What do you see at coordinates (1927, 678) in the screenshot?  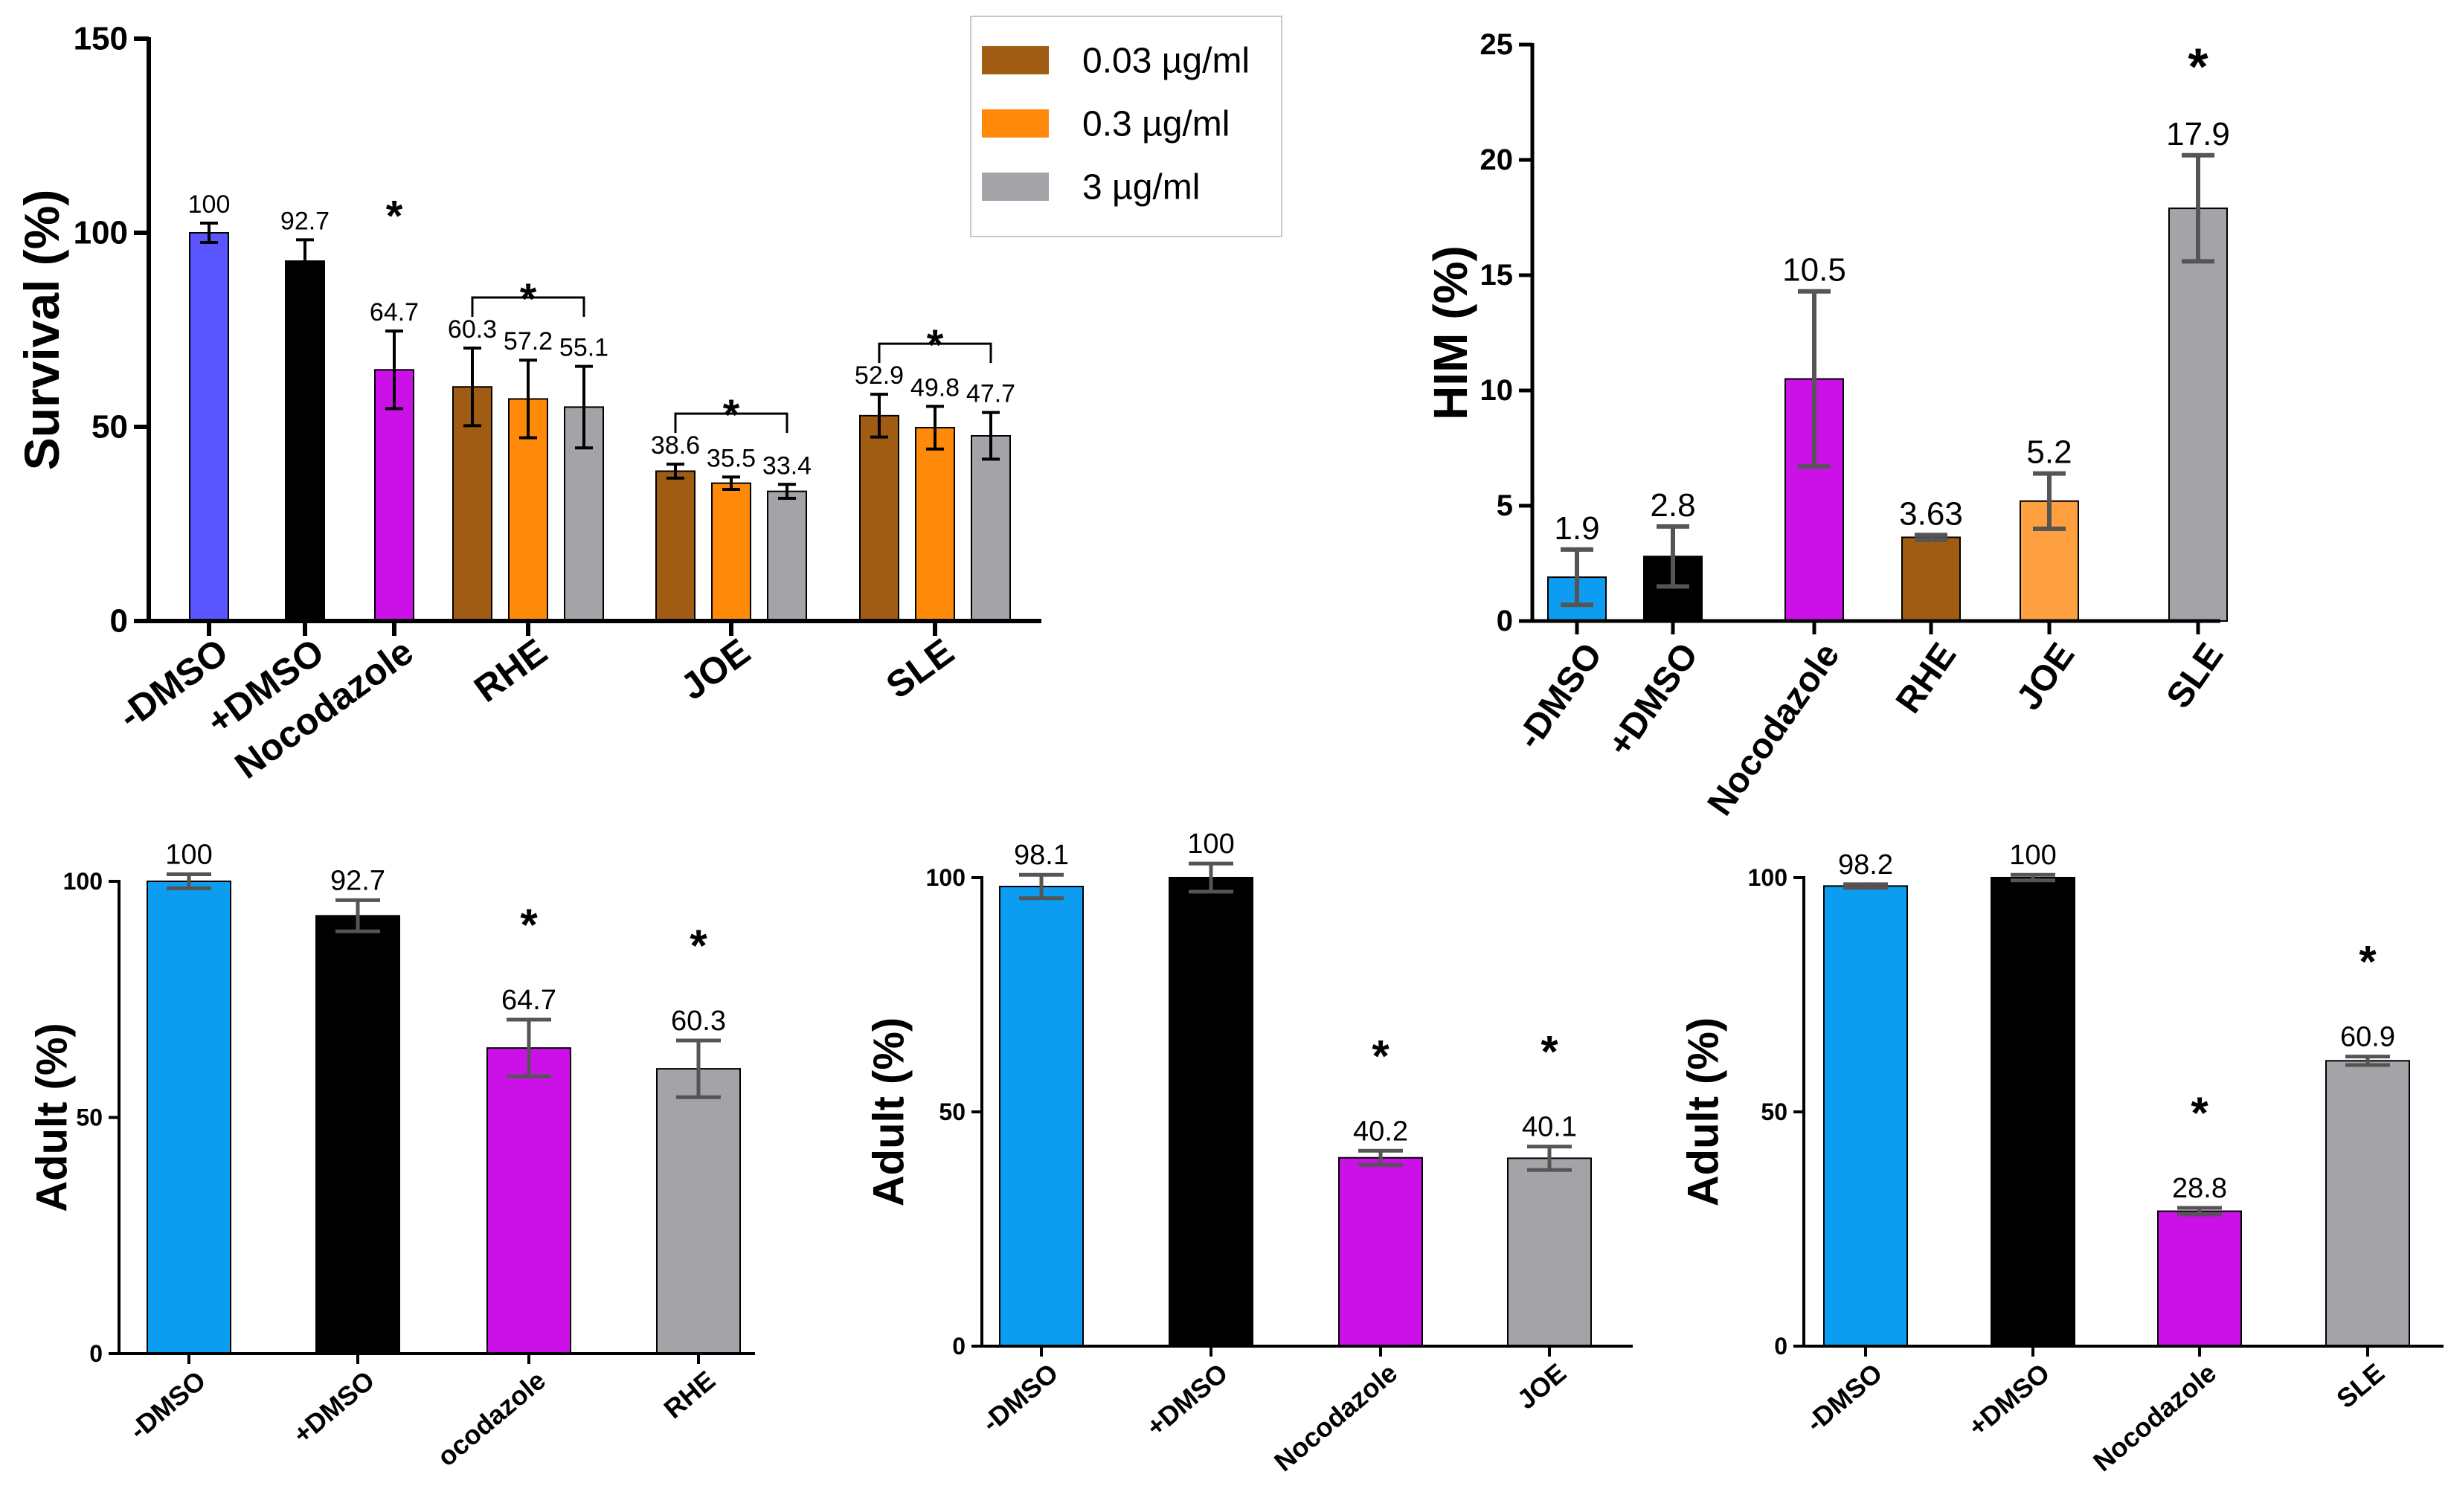 I see `category-label: RHE` at bounding box center [1927, 678].